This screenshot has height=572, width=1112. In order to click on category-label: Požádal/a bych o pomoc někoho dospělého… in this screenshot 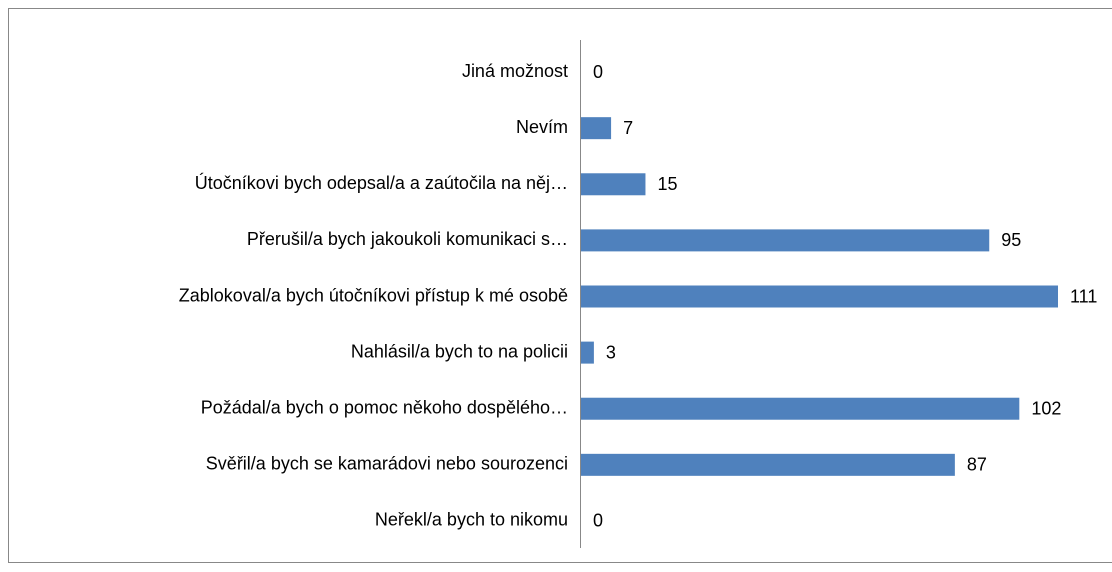, I will do `click(384, 407)`.